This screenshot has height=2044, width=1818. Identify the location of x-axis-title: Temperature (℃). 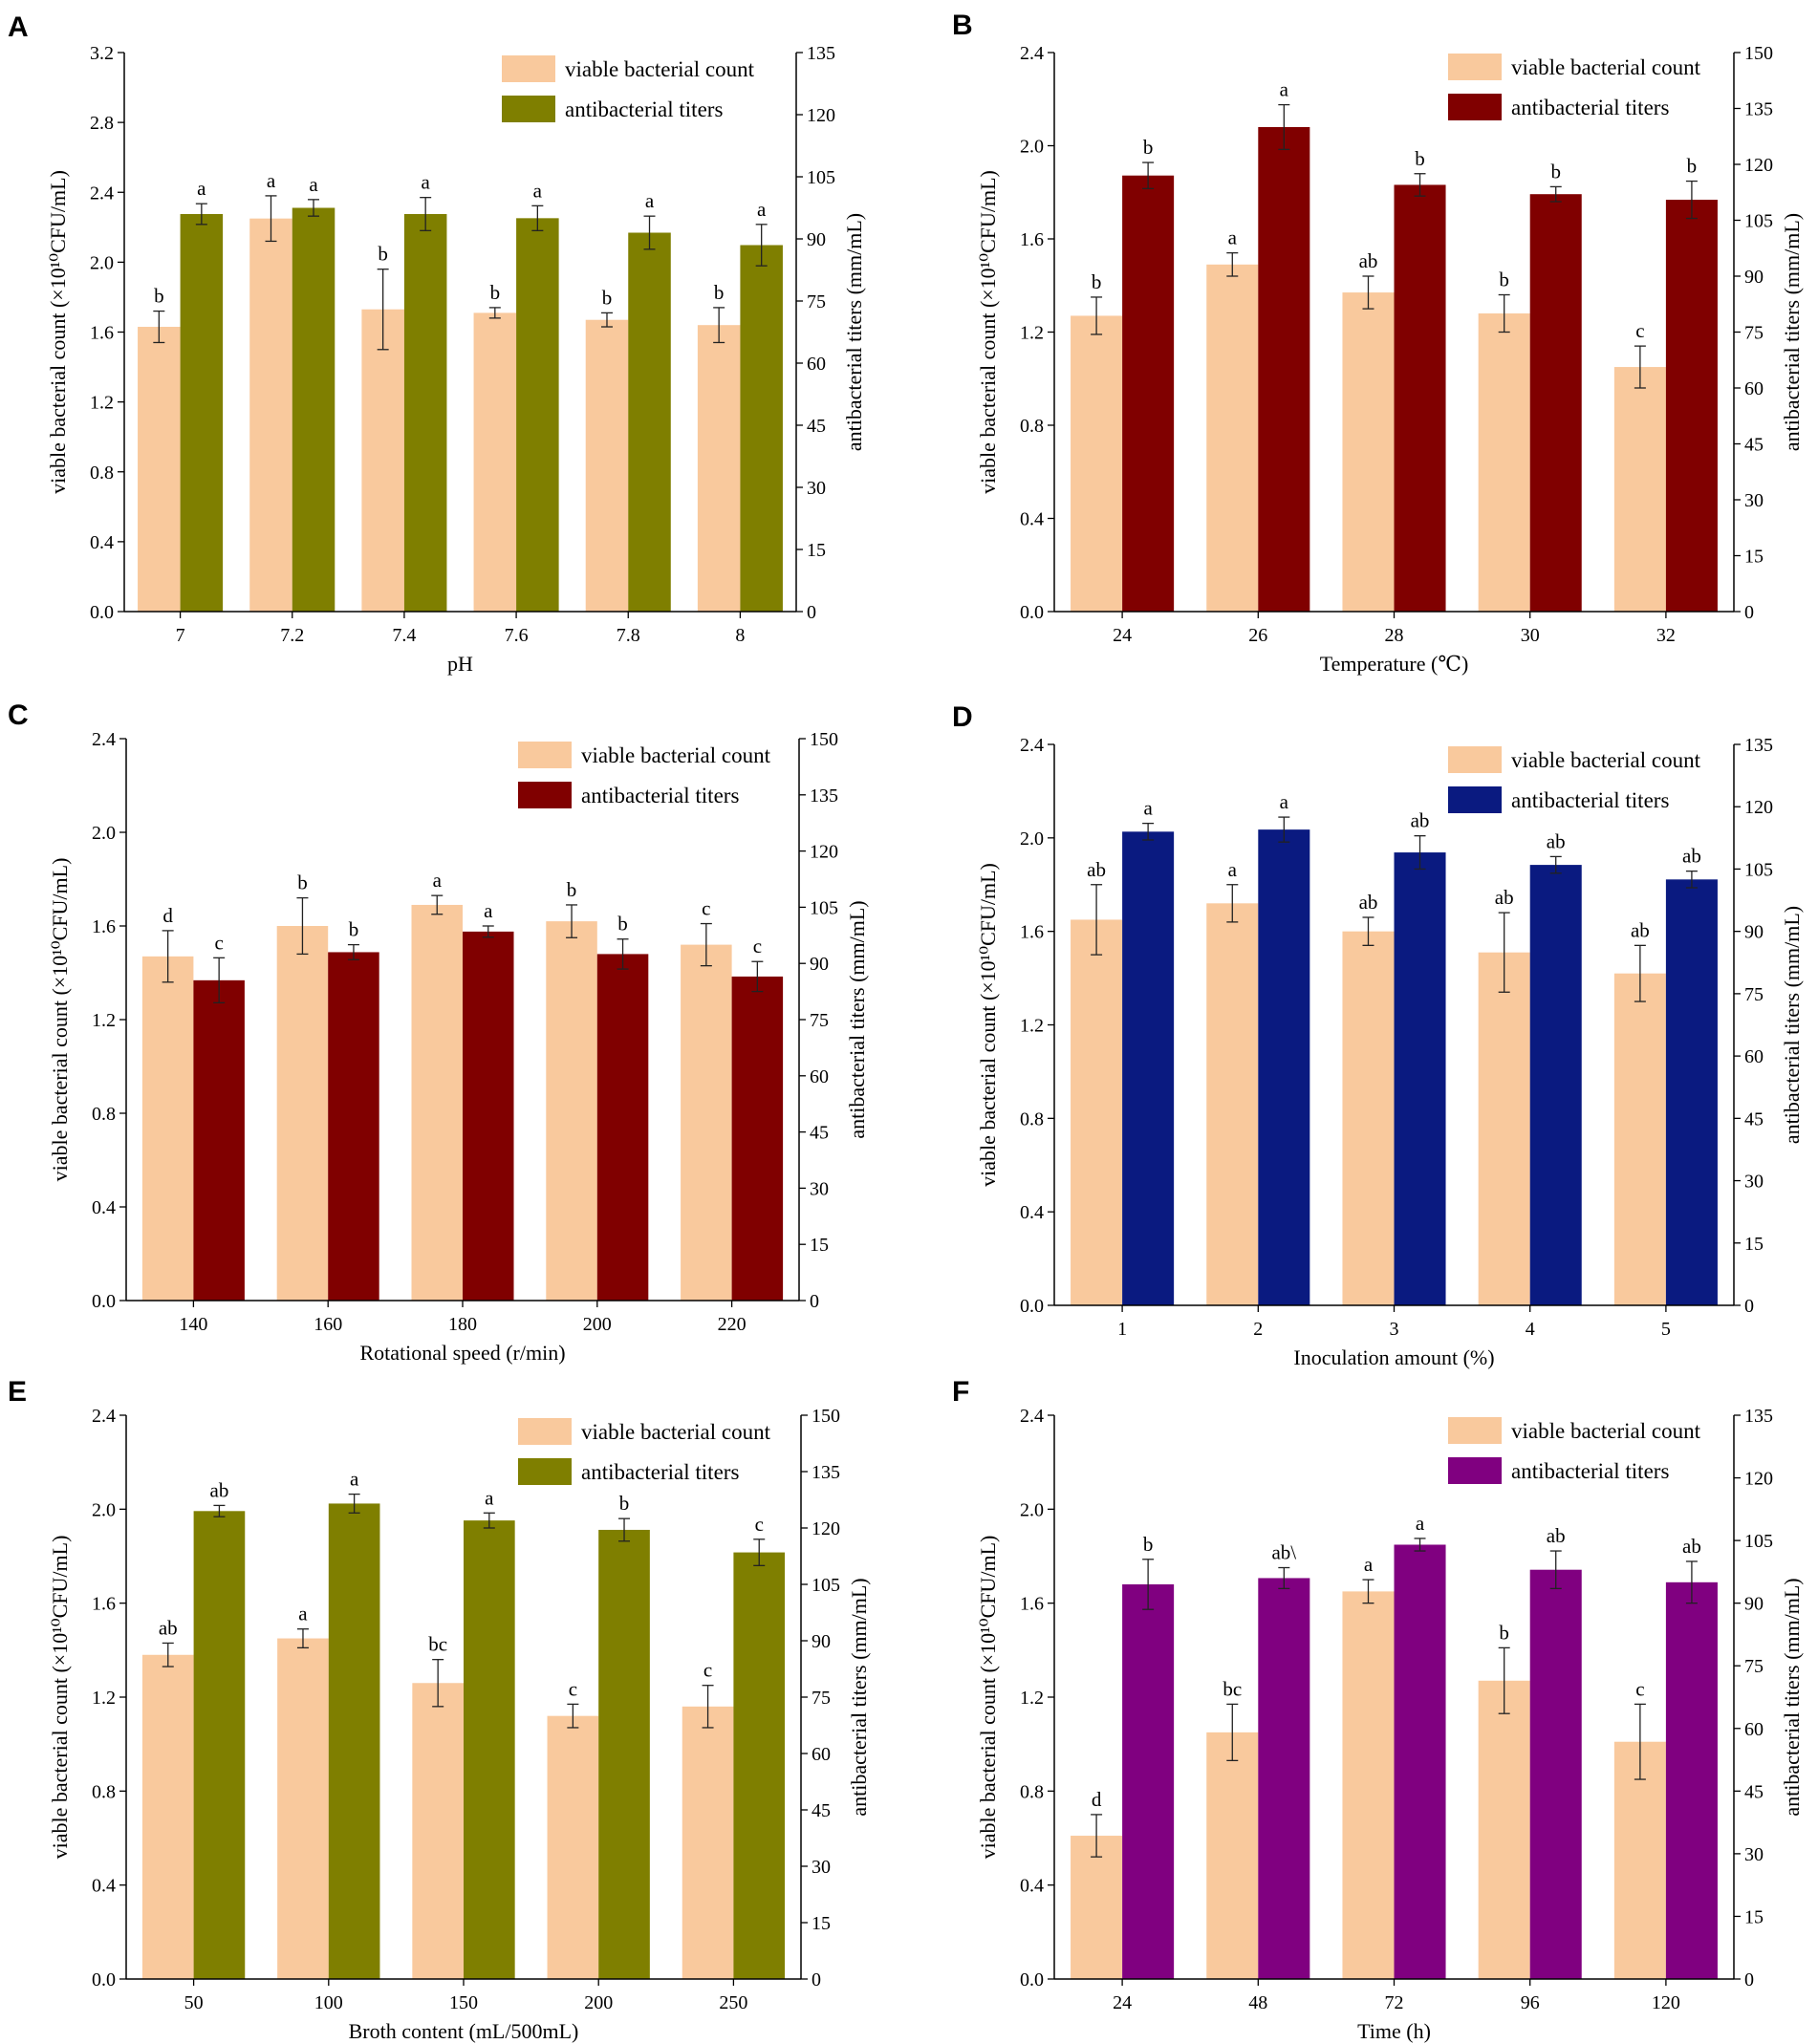
(1394, 664).